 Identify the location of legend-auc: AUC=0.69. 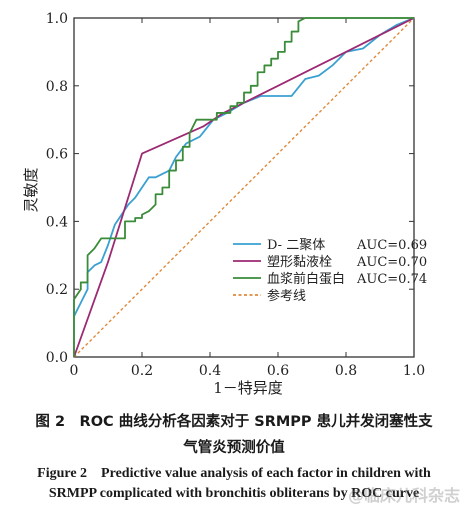
(391, 245).